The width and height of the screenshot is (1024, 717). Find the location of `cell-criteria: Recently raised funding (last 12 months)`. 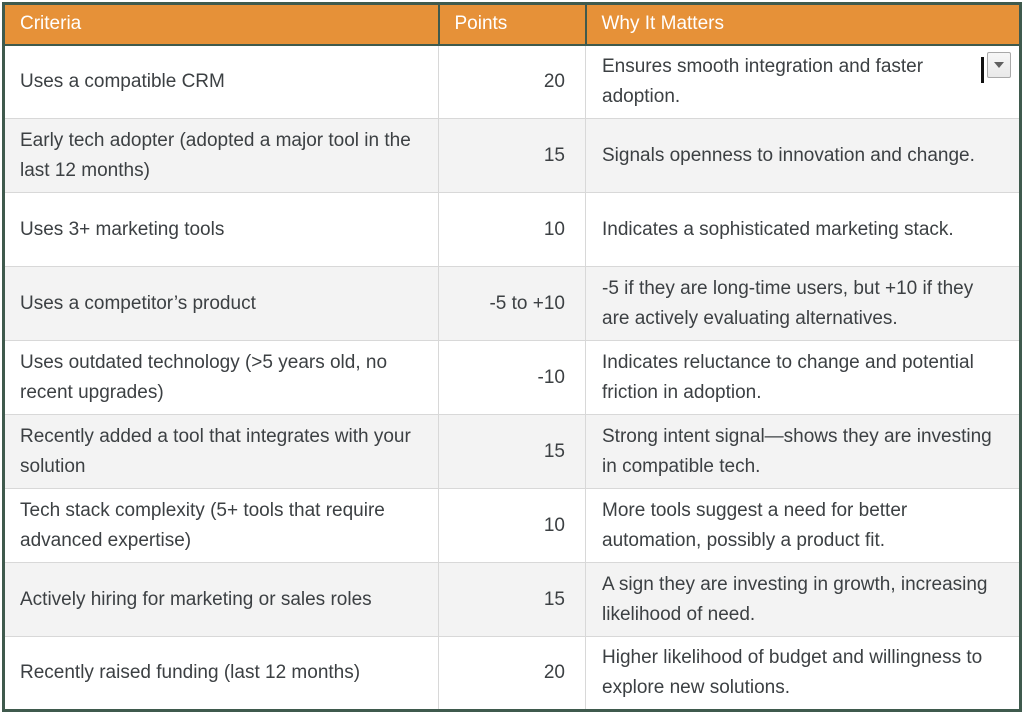

cell-criteria: Recently raised funding (last 12 months) is located at coordinates (221, 673).